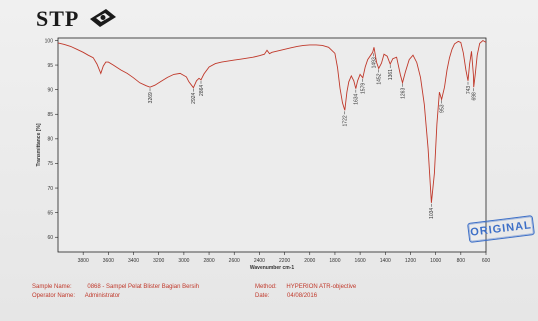 This screenshot has height=321, width=538. Describe the element at coordinates (374, 62) in the screenshot. I see `peak-label: 1493` at that location.